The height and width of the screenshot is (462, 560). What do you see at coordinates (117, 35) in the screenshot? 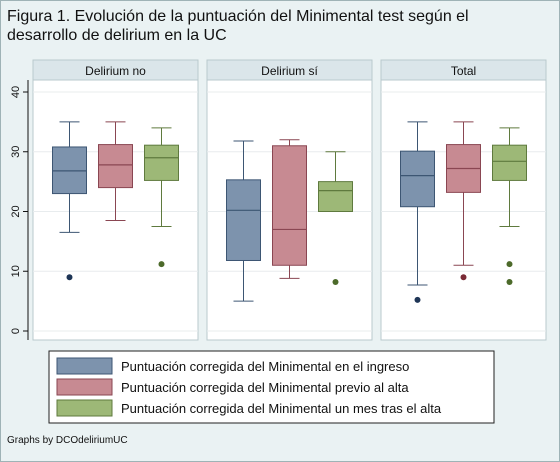
I see `title-line-2: desarrollo de delirium en la UC` at bounding box center [117, 35].